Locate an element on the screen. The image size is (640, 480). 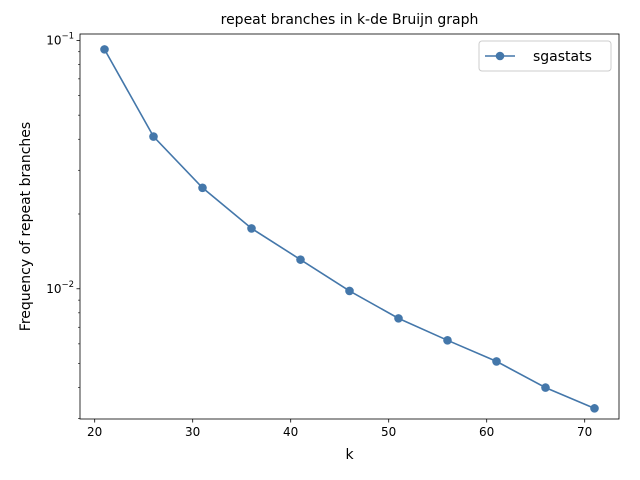
x-tick-label: 60 is located at coordinates (486, 432).